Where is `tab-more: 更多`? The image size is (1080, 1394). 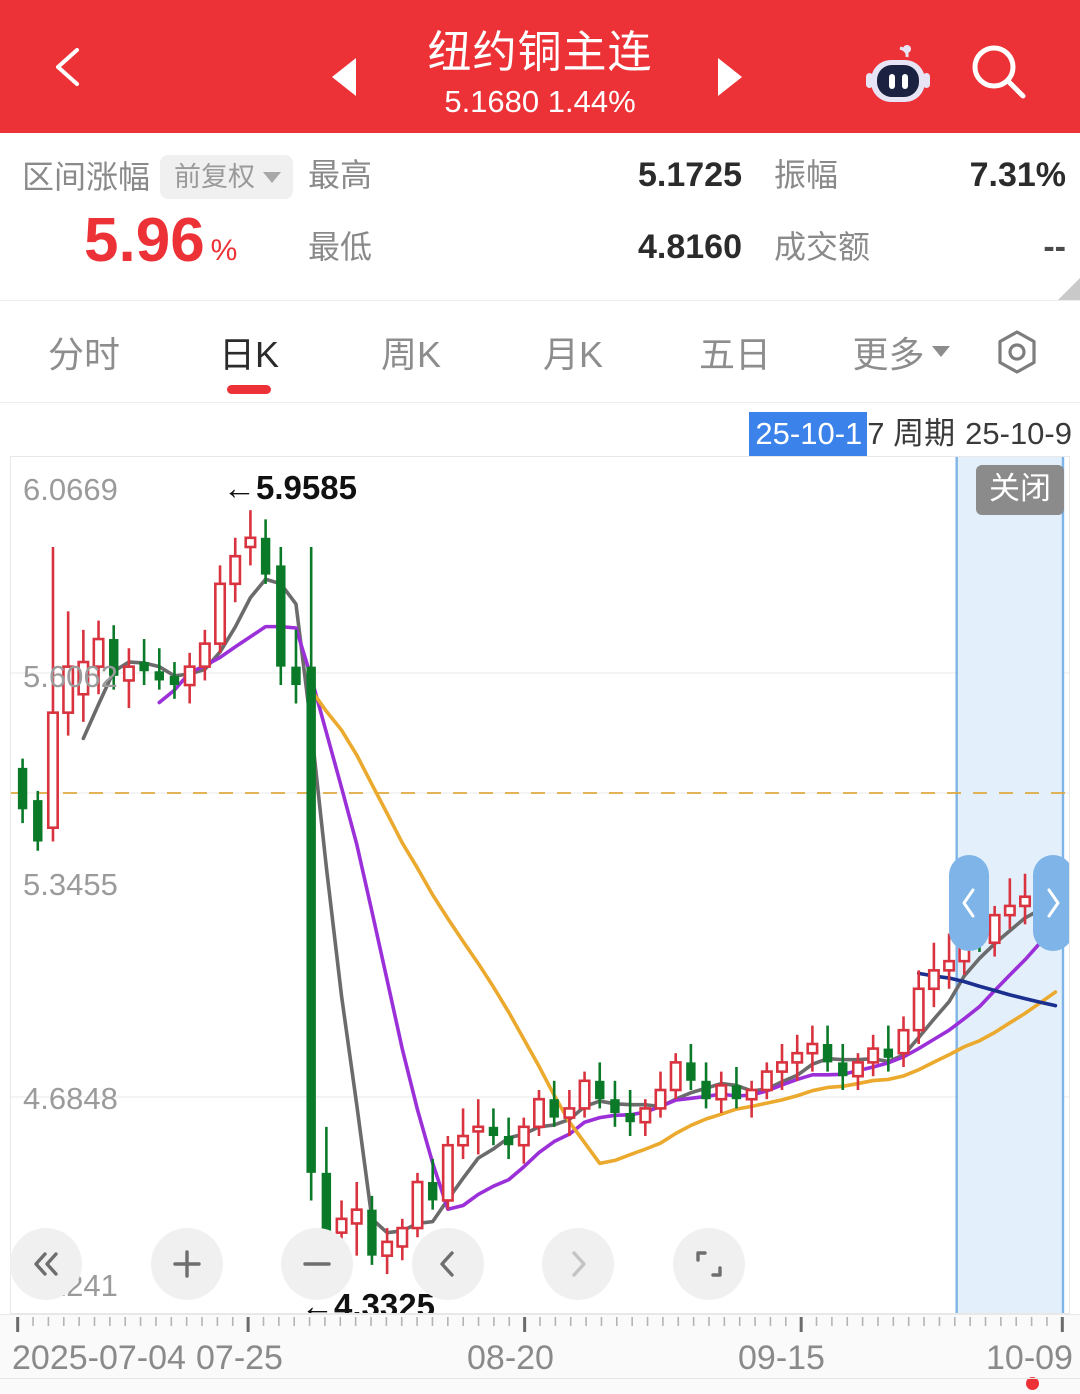 tab-more: 更多 is located at coordinates (901, 351).